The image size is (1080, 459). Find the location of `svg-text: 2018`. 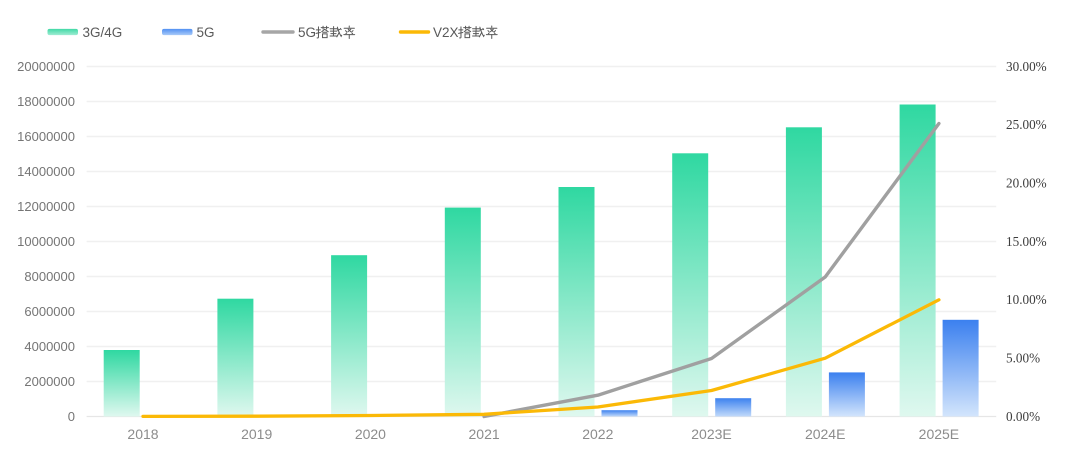

svg-text: 2018 is located at coordinates (142, 434).